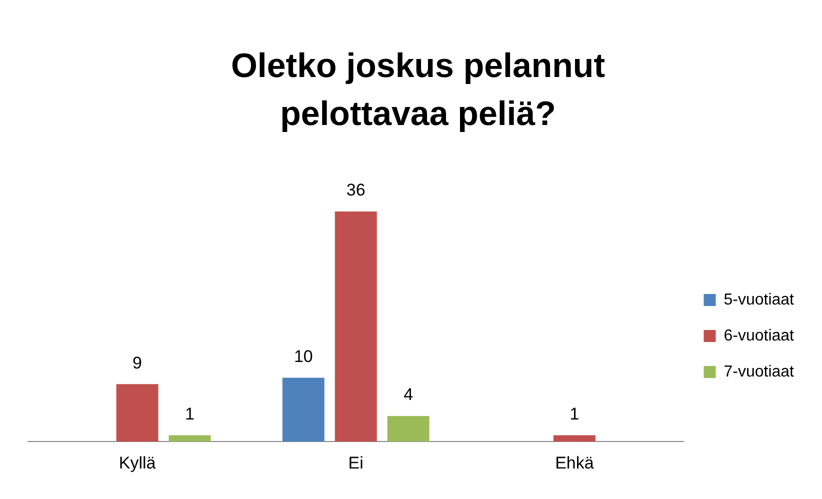  What do you see at coordinates (356, 462) in the screenshot?
I see `x-tick-label: Ei` at bounding box center [356, 462].